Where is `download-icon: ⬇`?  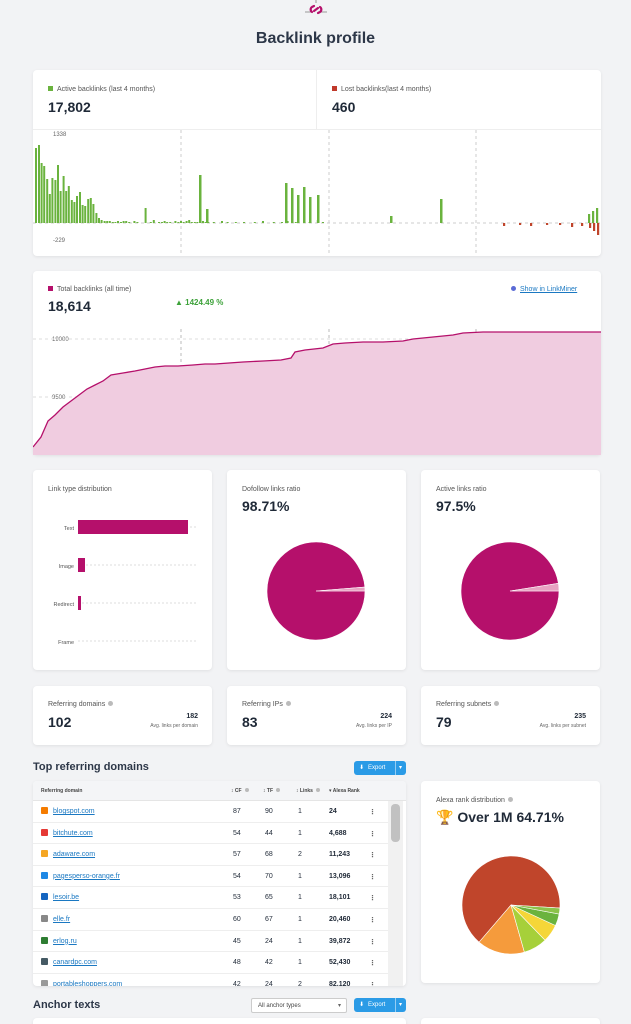 download-icon: ⬇ is located at coordinates (362, 768).